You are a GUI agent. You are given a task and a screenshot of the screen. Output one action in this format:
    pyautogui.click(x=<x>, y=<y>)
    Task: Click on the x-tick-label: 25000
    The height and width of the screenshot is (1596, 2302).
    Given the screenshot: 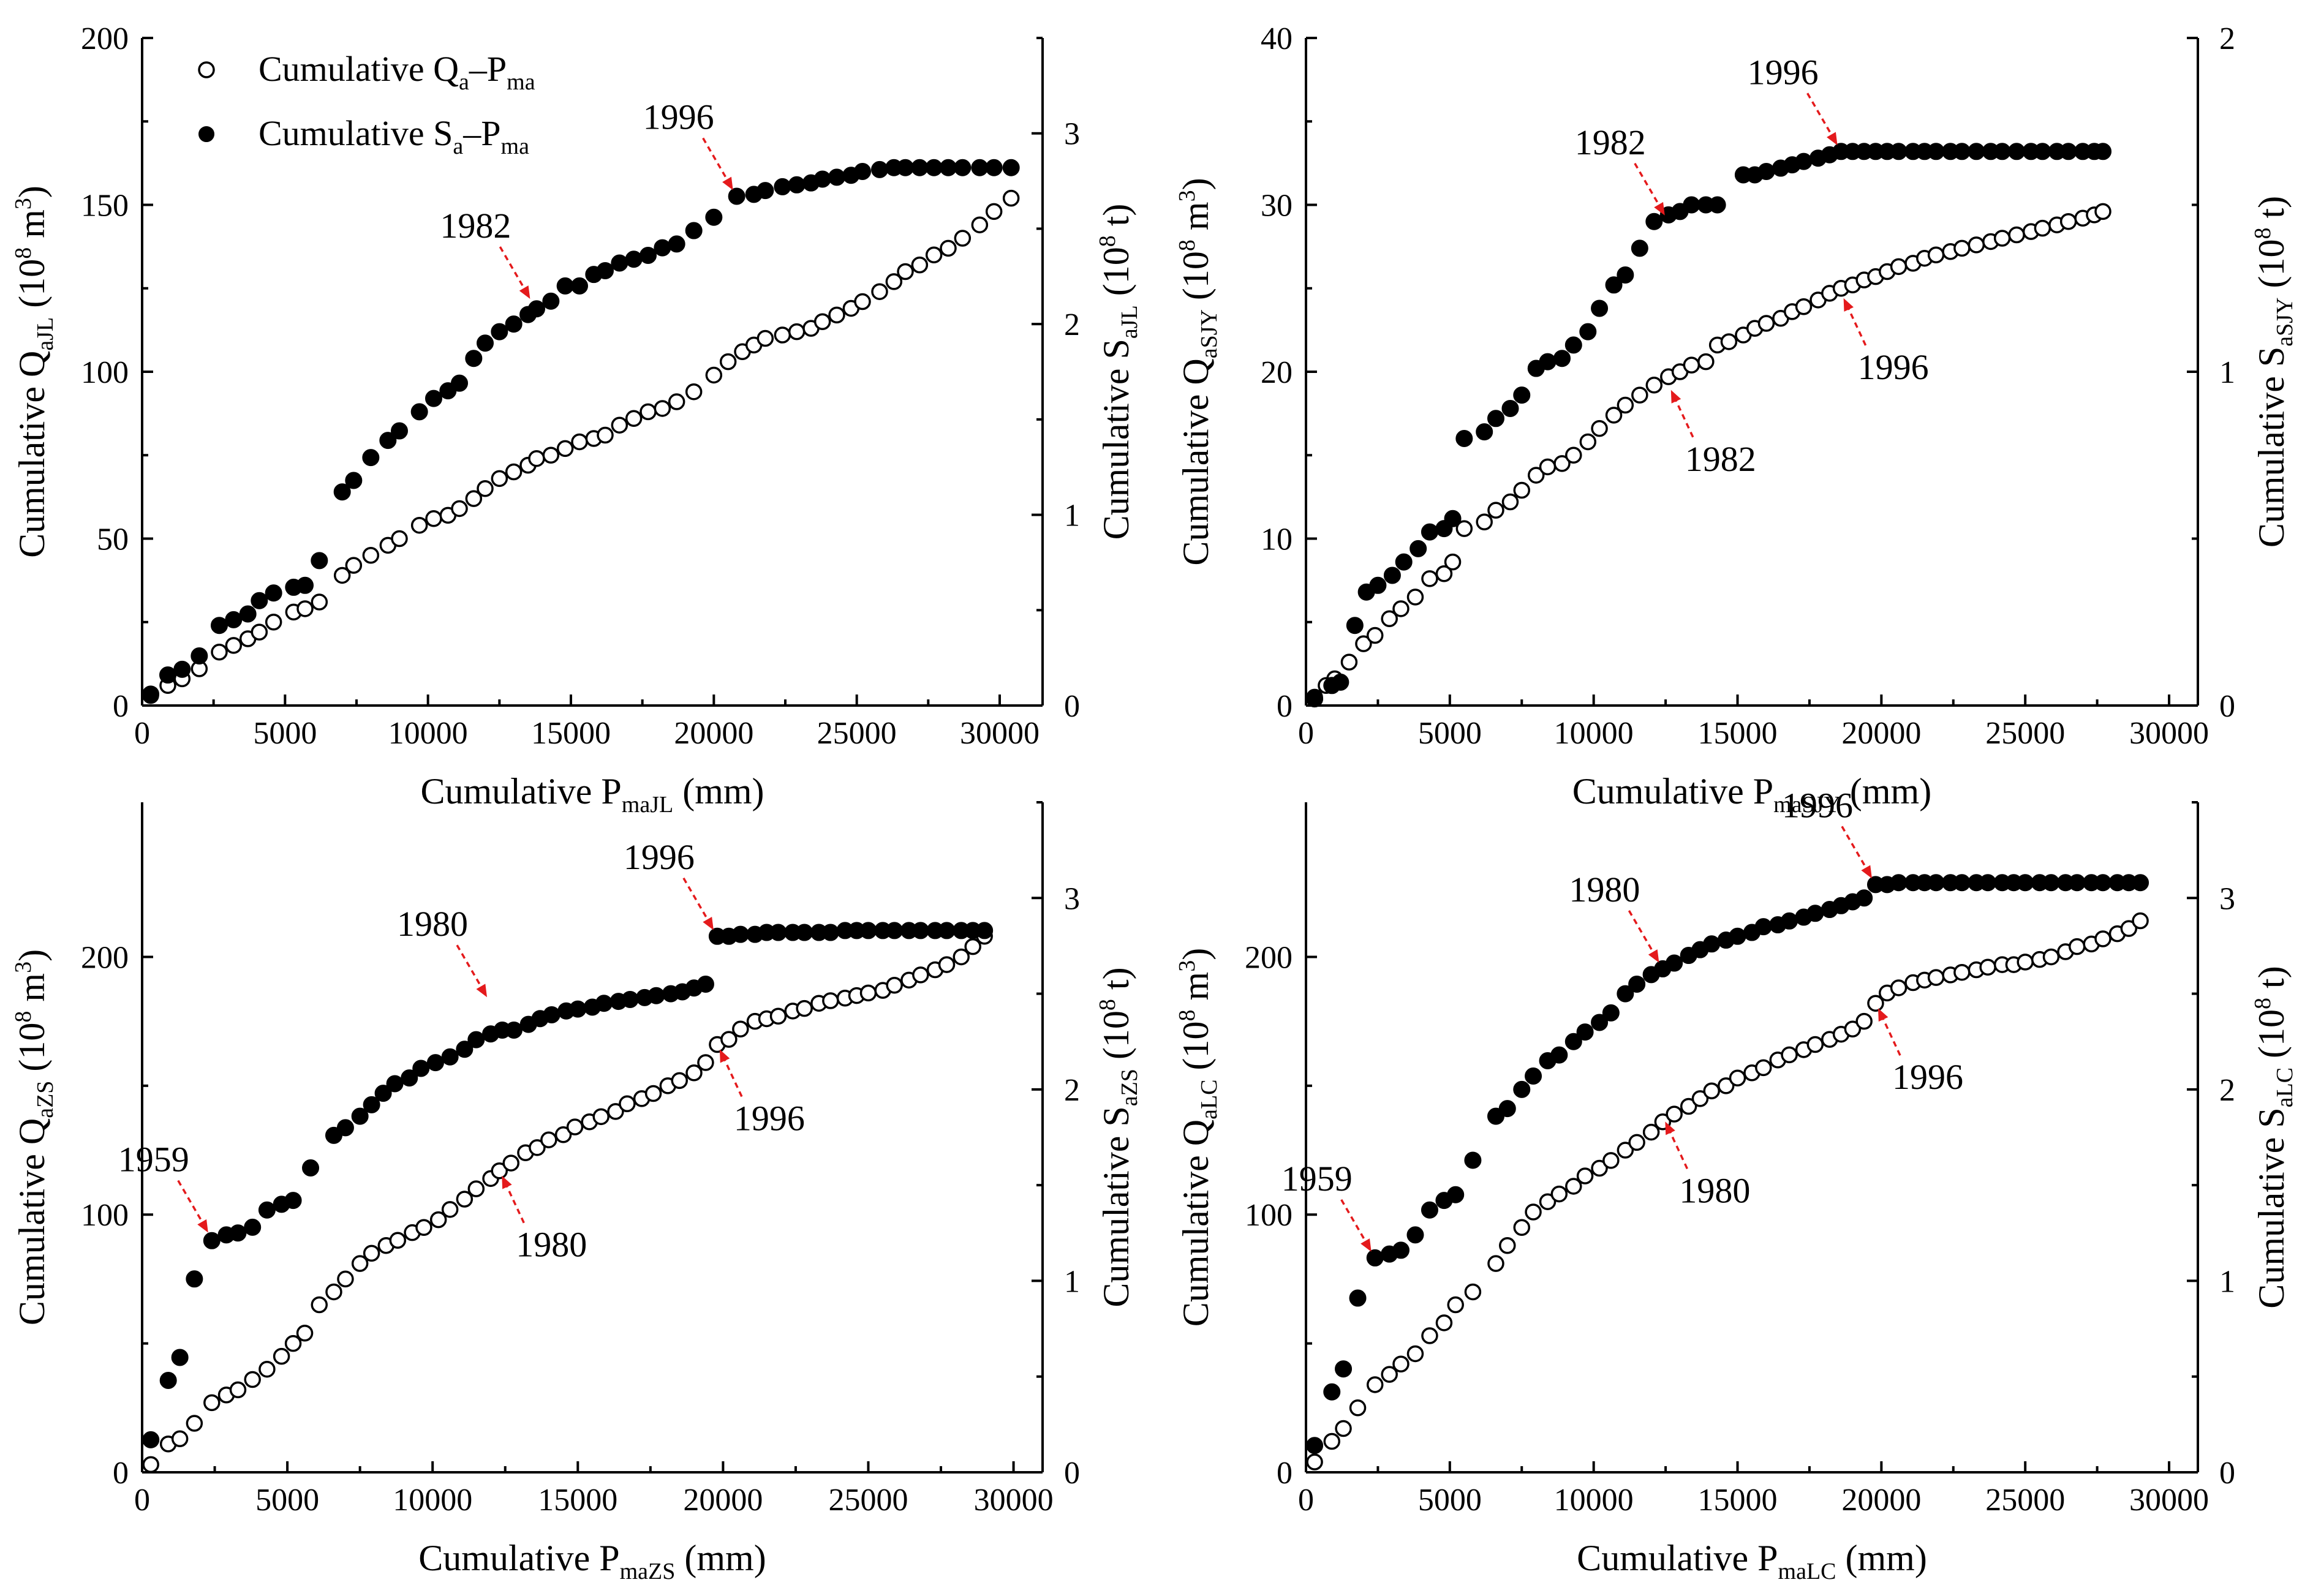 What is the action you would take?
    pyautogui.click(x=2025, y=1500)
    